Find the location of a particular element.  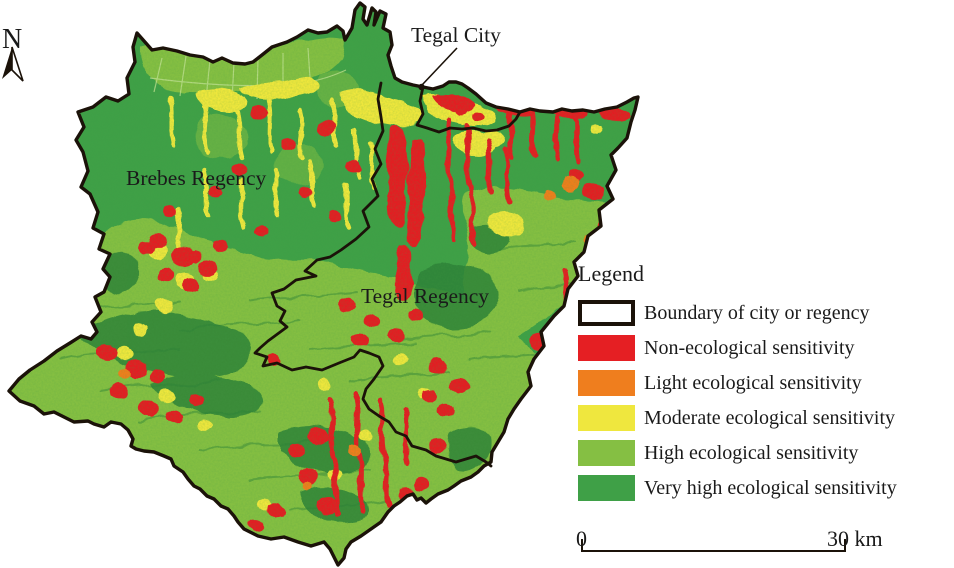

legend-item-boundary: Boundary of city or regency is located at coordinates (737, 313).